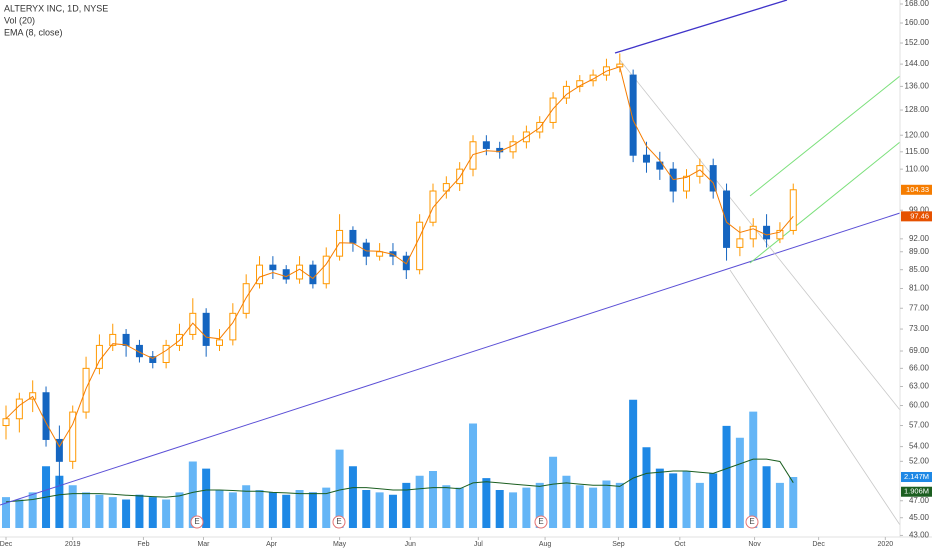  Describe the element at coordinates (545, 544) in the screenshot. I see `x-tick-label: Aug` at that location.